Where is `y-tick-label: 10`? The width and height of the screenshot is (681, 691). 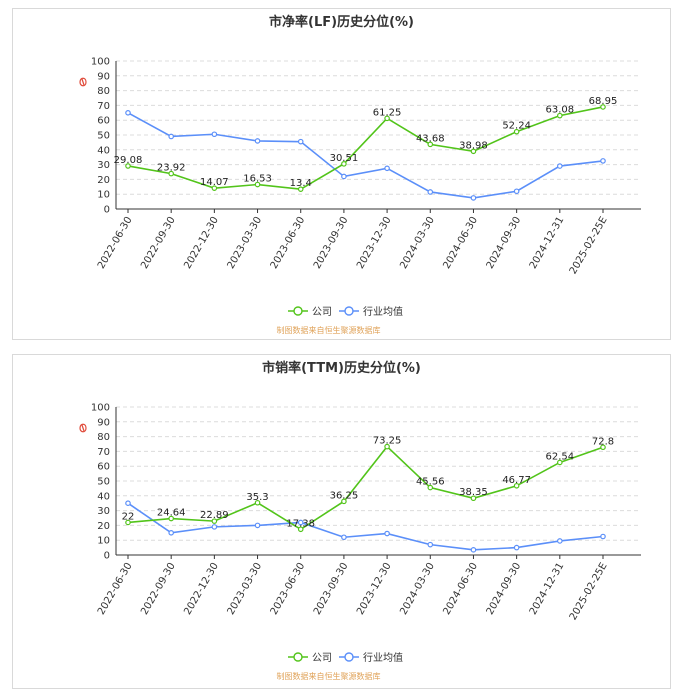
y-tick-label: 10 is located at coordinates (103, 195).